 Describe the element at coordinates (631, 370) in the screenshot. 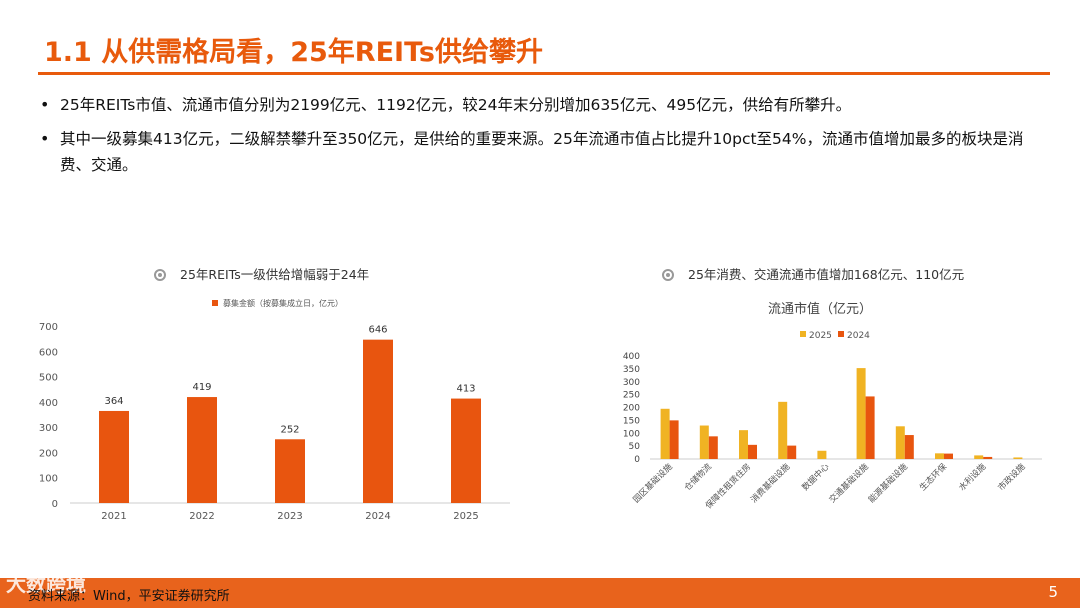

I see `y-tick-label: 350` at that location.